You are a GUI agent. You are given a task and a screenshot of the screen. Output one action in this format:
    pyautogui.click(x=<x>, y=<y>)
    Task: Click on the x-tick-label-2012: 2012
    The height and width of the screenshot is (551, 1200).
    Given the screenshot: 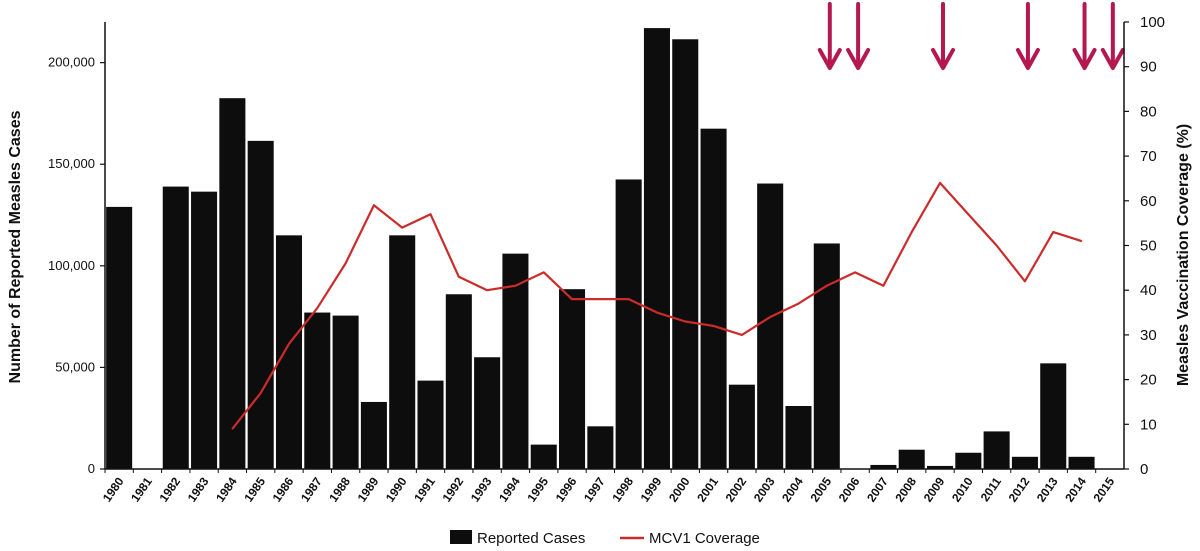 What is the action you would take?
    pyautogui.click(x=1019, y=489)
    